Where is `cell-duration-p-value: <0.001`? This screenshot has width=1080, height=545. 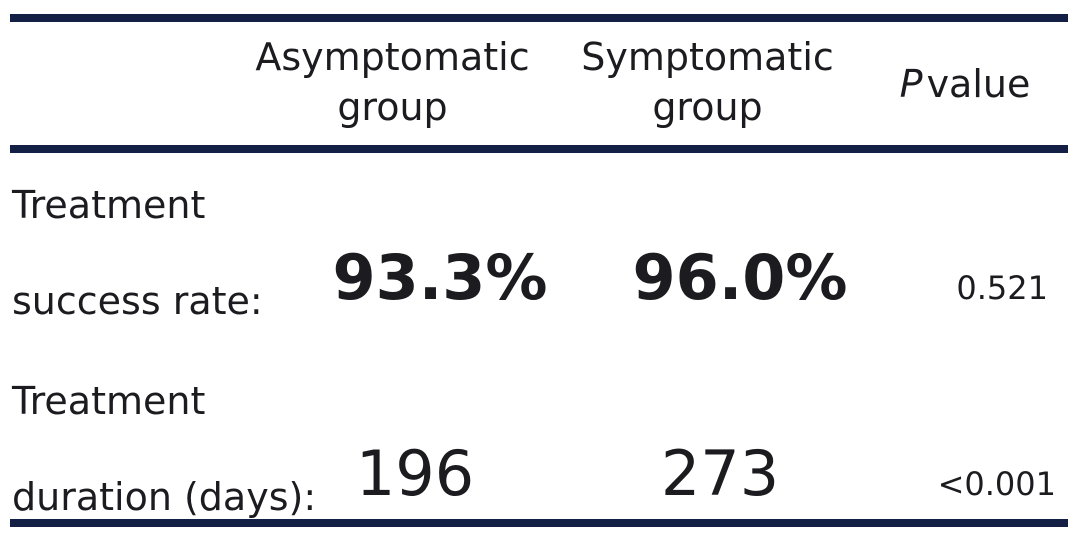 cell-duration-p-value: <0.001 is located at coordinates (996, 484).